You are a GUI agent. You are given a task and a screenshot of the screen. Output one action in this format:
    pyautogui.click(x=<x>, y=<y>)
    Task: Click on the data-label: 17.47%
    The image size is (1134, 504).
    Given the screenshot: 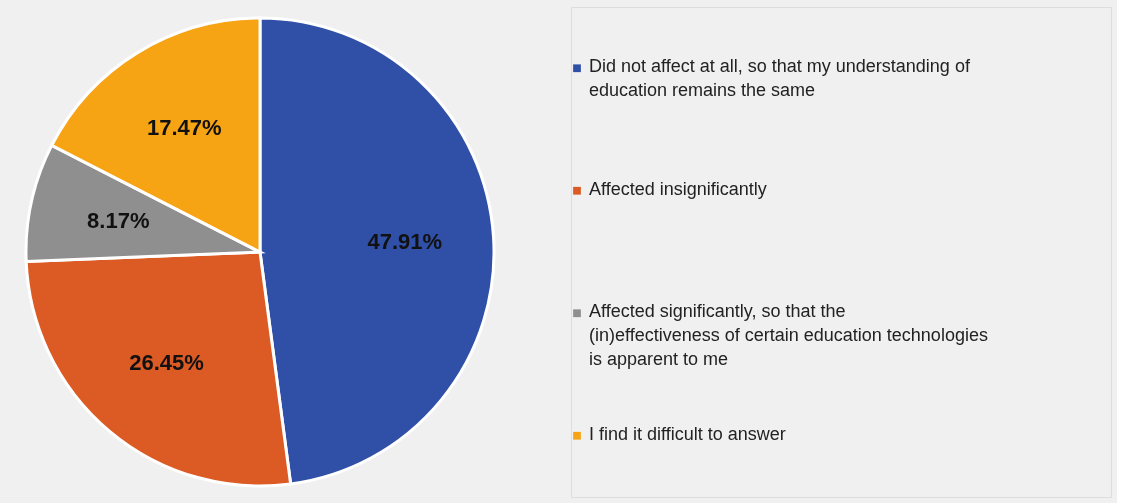 What is the action you would take?
    pyautogui.click(x=184, y=128)
    